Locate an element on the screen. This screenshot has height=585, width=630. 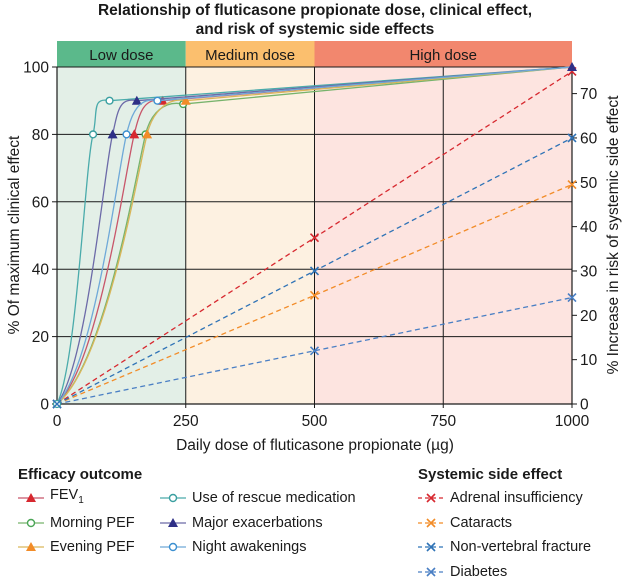
legend-item-non-vertebral-fracture: Non-vertebral fracture is located at coordinates (504, 547).